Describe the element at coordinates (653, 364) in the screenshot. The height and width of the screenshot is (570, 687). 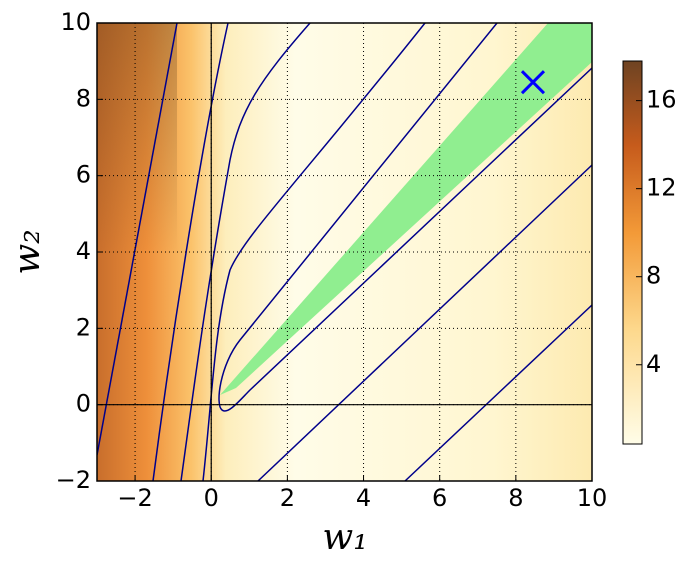
I see `colorbar-tick-label: 4` at that location.